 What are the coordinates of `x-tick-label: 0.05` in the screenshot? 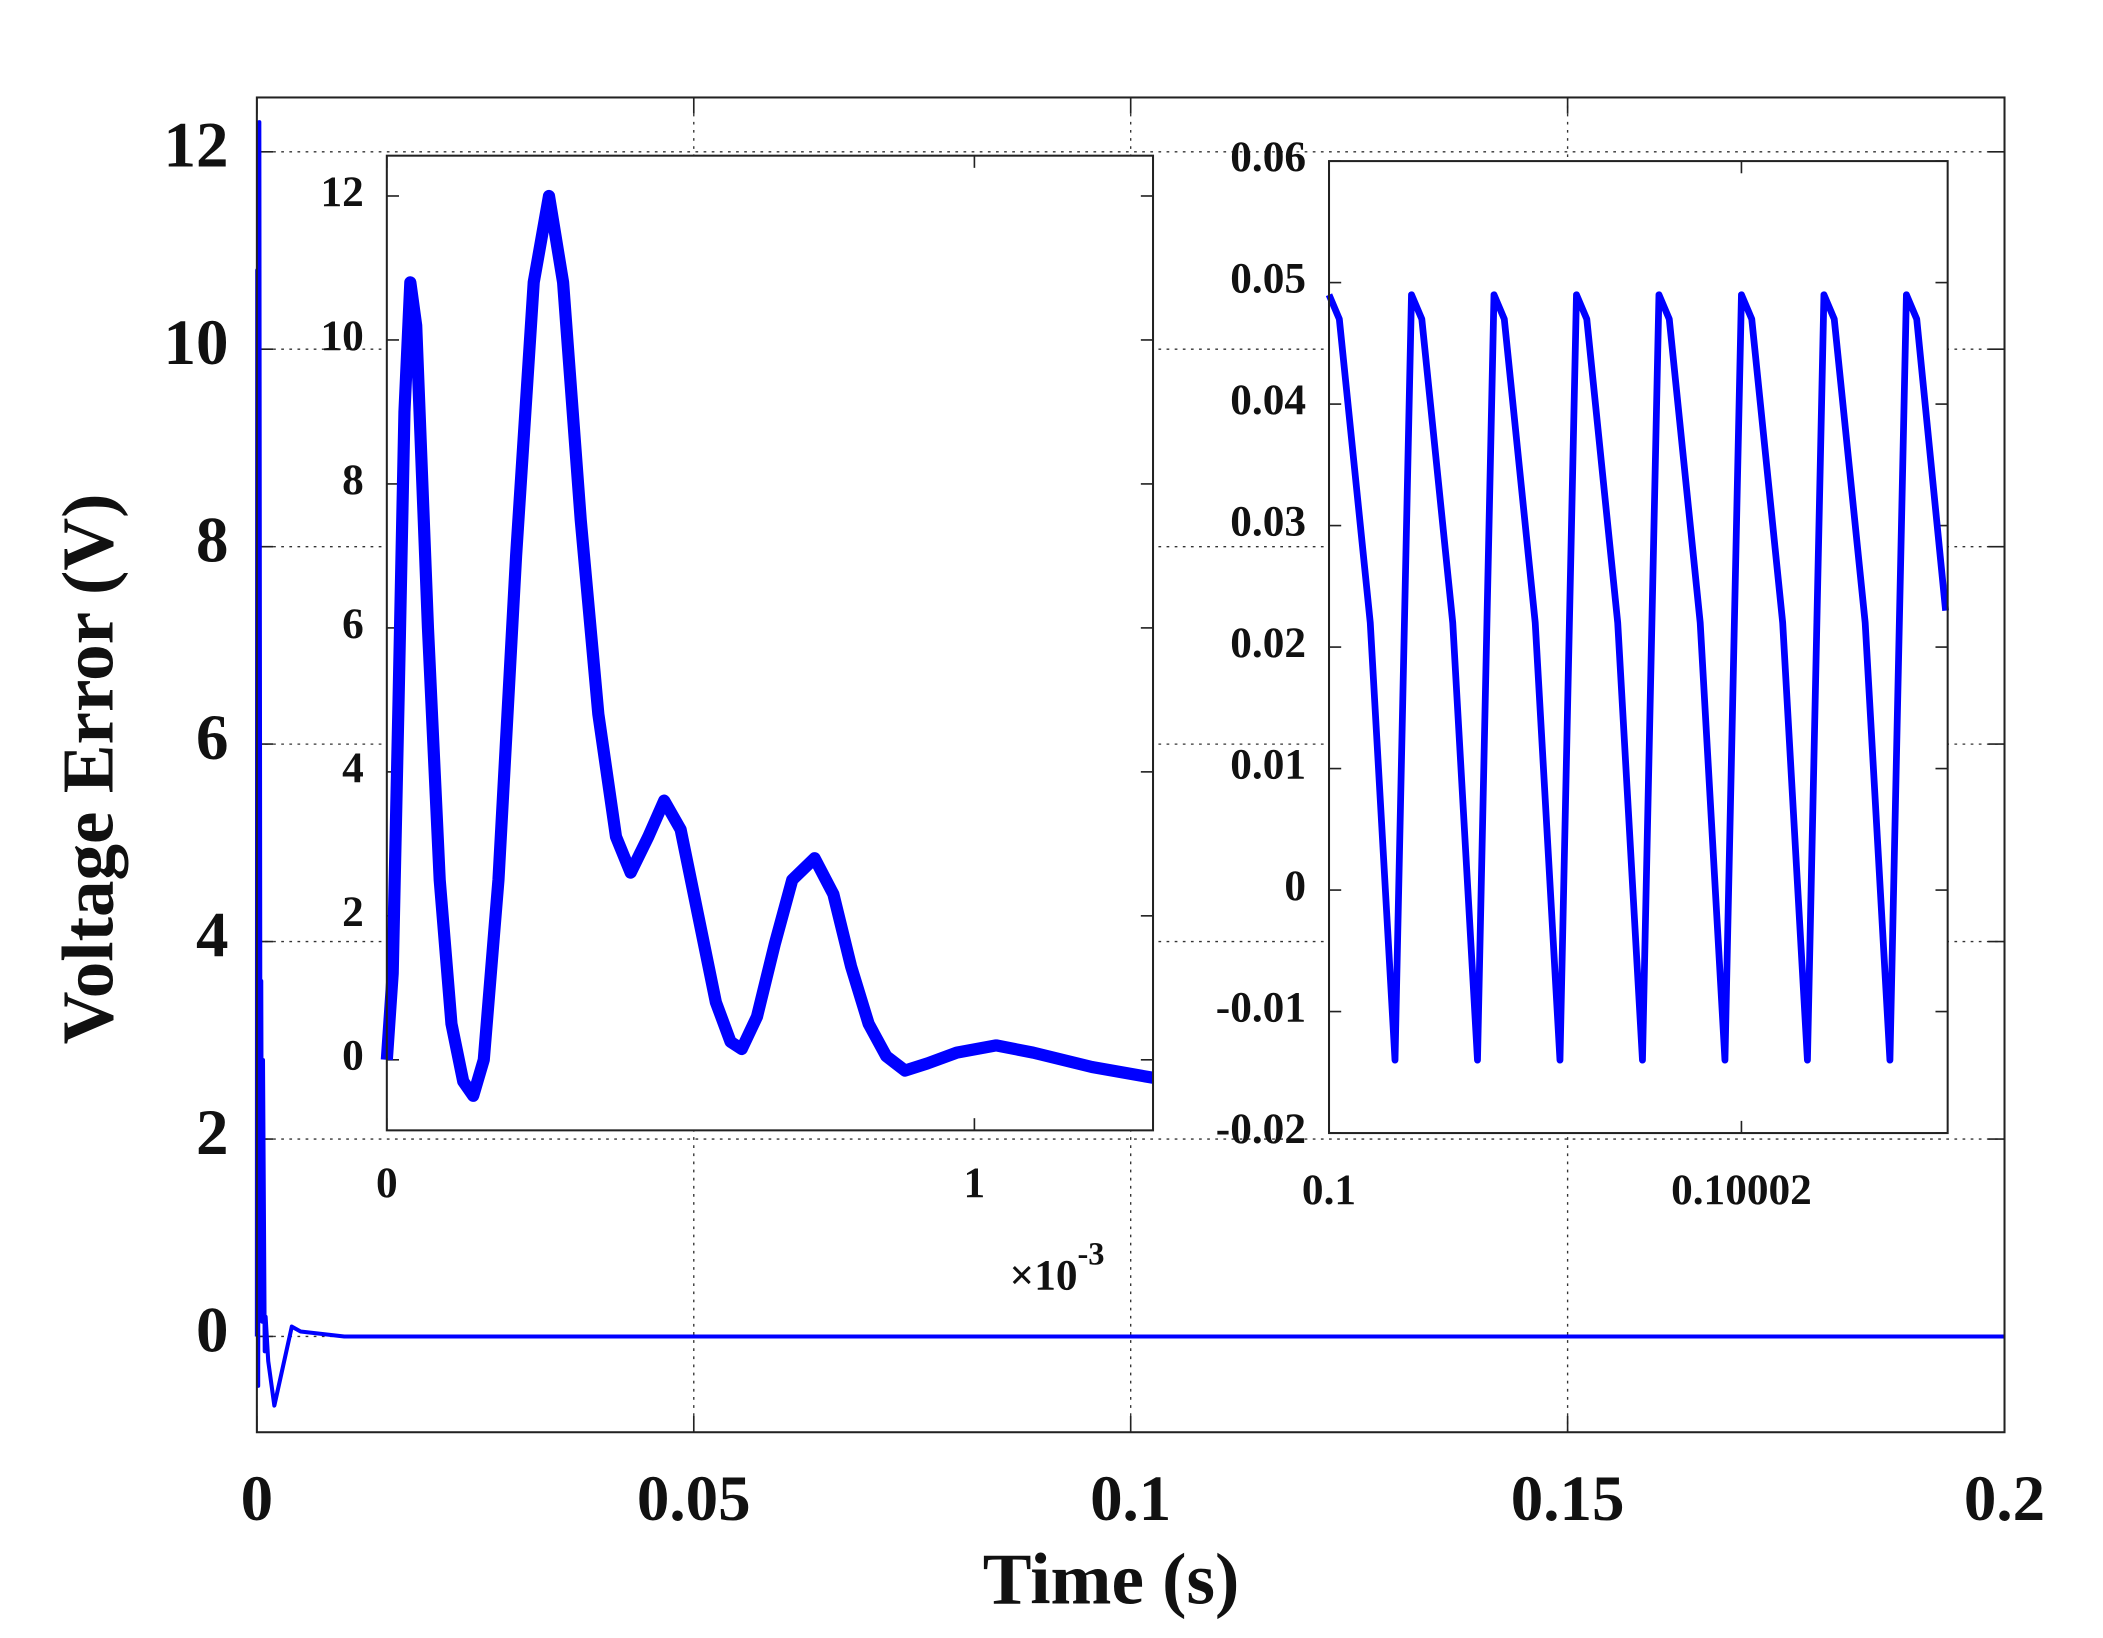 It's located at (694, 1499).